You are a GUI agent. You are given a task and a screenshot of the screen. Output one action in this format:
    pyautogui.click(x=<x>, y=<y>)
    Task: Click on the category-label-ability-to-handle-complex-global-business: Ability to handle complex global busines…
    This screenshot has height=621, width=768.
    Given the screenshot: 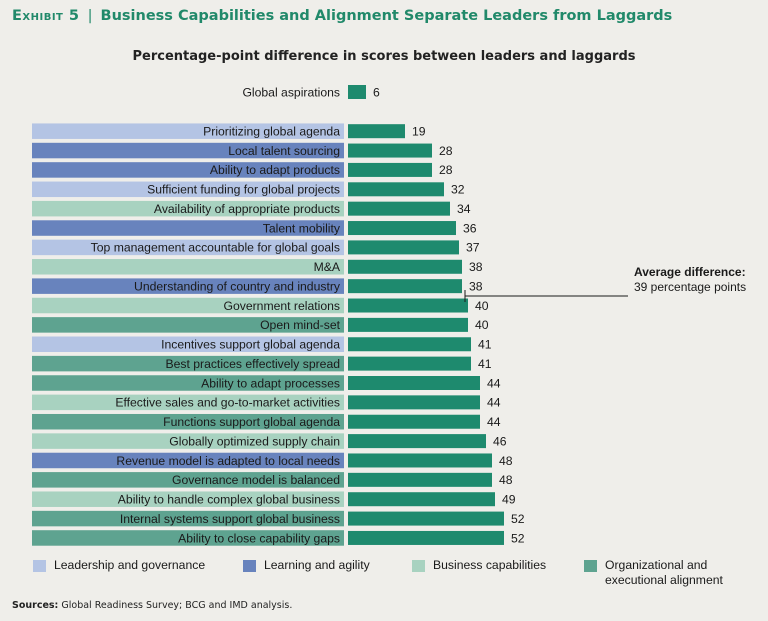 What is the action you would take?
    pyautogui.click(x=229, y=500)
    